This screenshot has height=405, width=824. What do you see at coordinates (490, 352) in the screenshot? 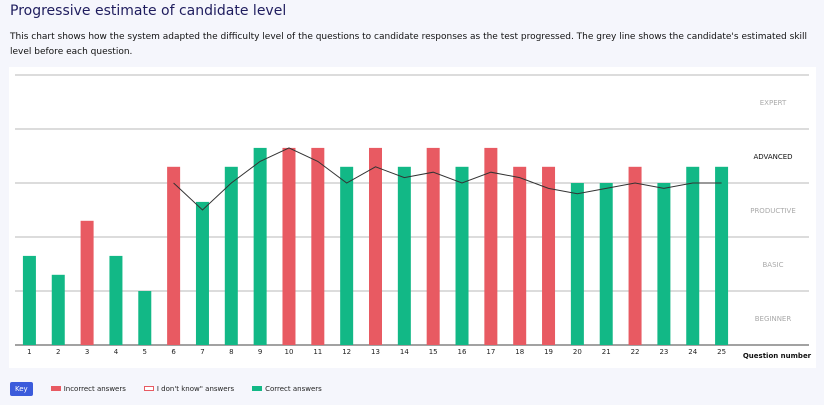
I see `x-tick-label: 17` at bounding box center [490, 352].